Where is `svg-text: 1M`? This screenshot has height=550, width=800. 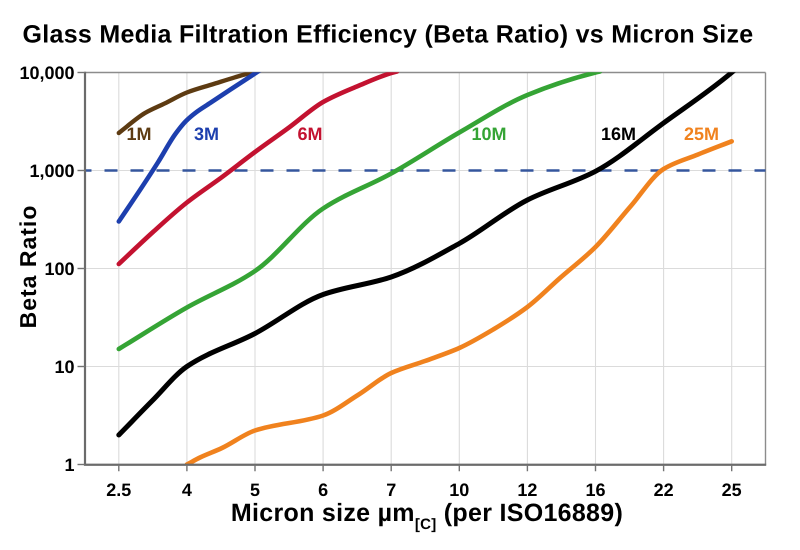
svg-text: 1M is located at coordinates (138, 134).